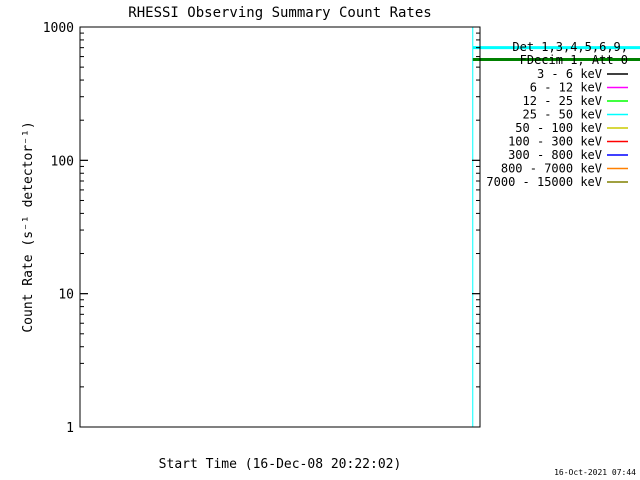 The height and width of the screenshot is (480, 640). I want to click on y-tick-label: 1000, so click(58, 28).